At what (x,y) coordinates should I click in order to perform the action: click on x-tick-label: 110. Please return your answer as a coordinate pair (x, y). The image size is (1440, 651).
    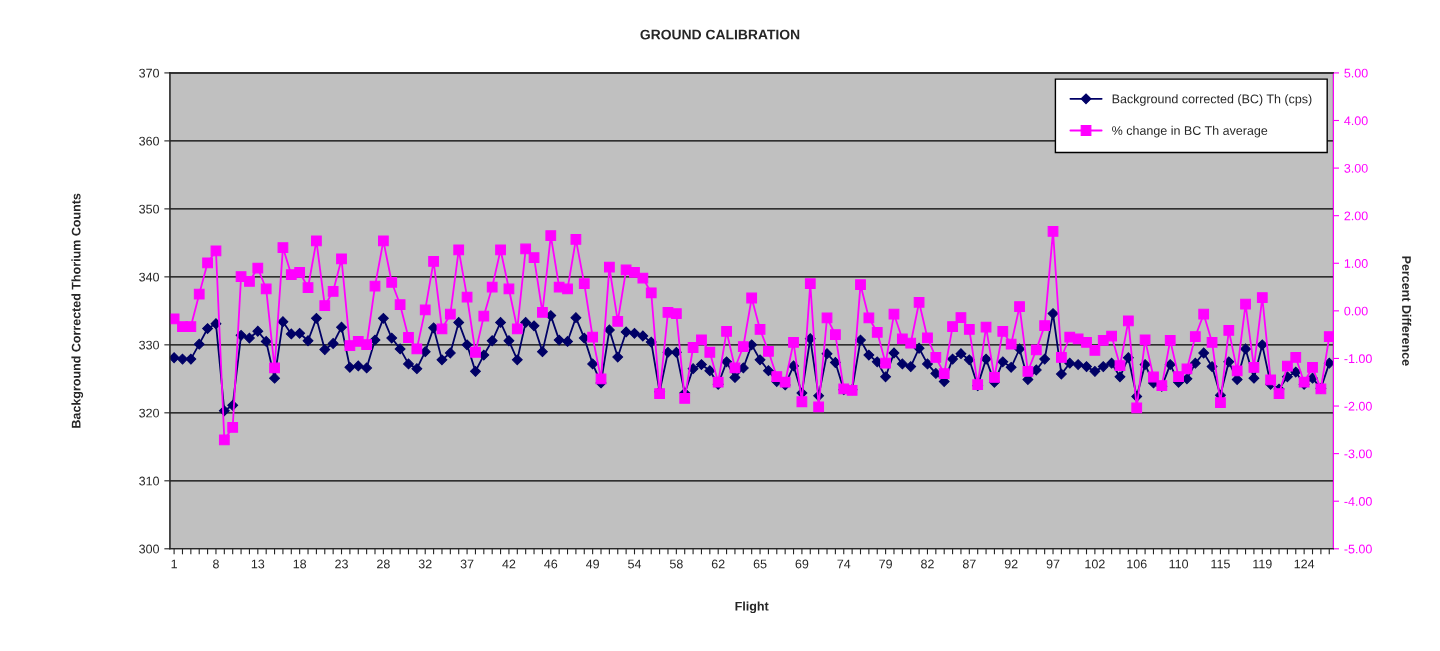
    Looking at the image, I should click on (1179, 564).